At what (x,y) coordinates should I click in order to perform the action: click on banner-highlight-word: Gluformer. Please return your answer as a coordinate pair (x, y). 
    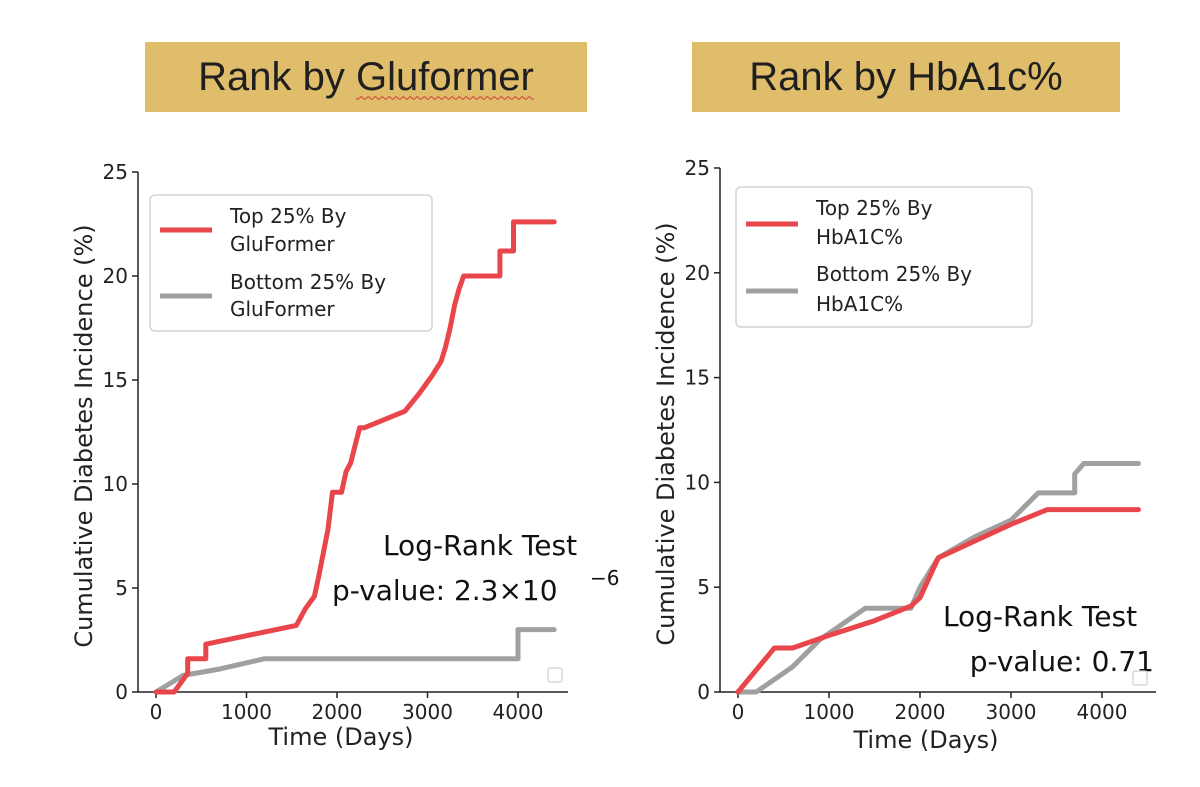
    Looking at the image, I should click on (445, 76).